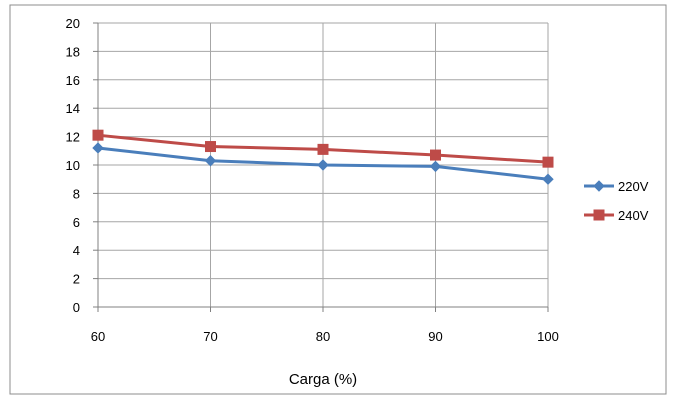 The image size is (678, 399). What do you see at coordinates (633, 186) in the screenshot?
I see `legend-label-220V: 220V` at bounding box center [633, 186].